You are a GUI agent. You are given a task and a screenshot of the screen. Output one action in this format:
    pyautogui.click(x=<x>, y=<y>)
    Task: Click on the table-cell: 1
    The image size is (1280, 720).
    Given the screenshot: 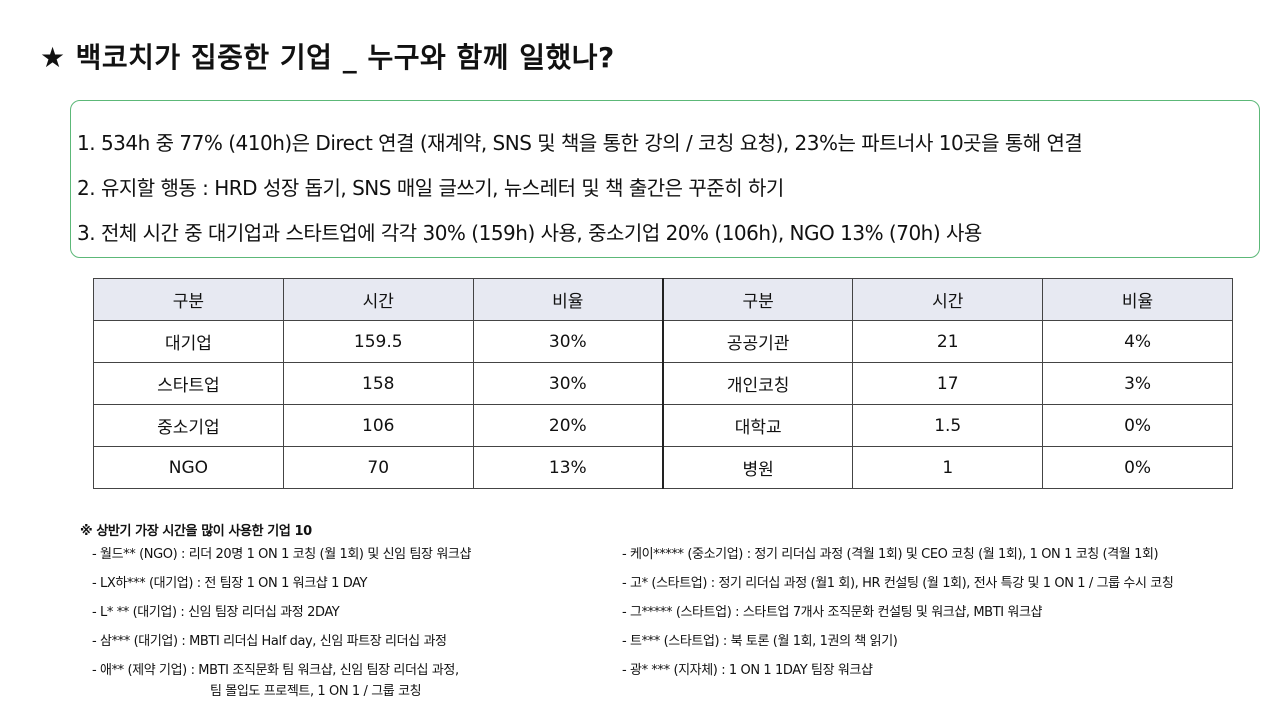 What is the action you would take?
    pyautogui.click(x=948, y=467)
    